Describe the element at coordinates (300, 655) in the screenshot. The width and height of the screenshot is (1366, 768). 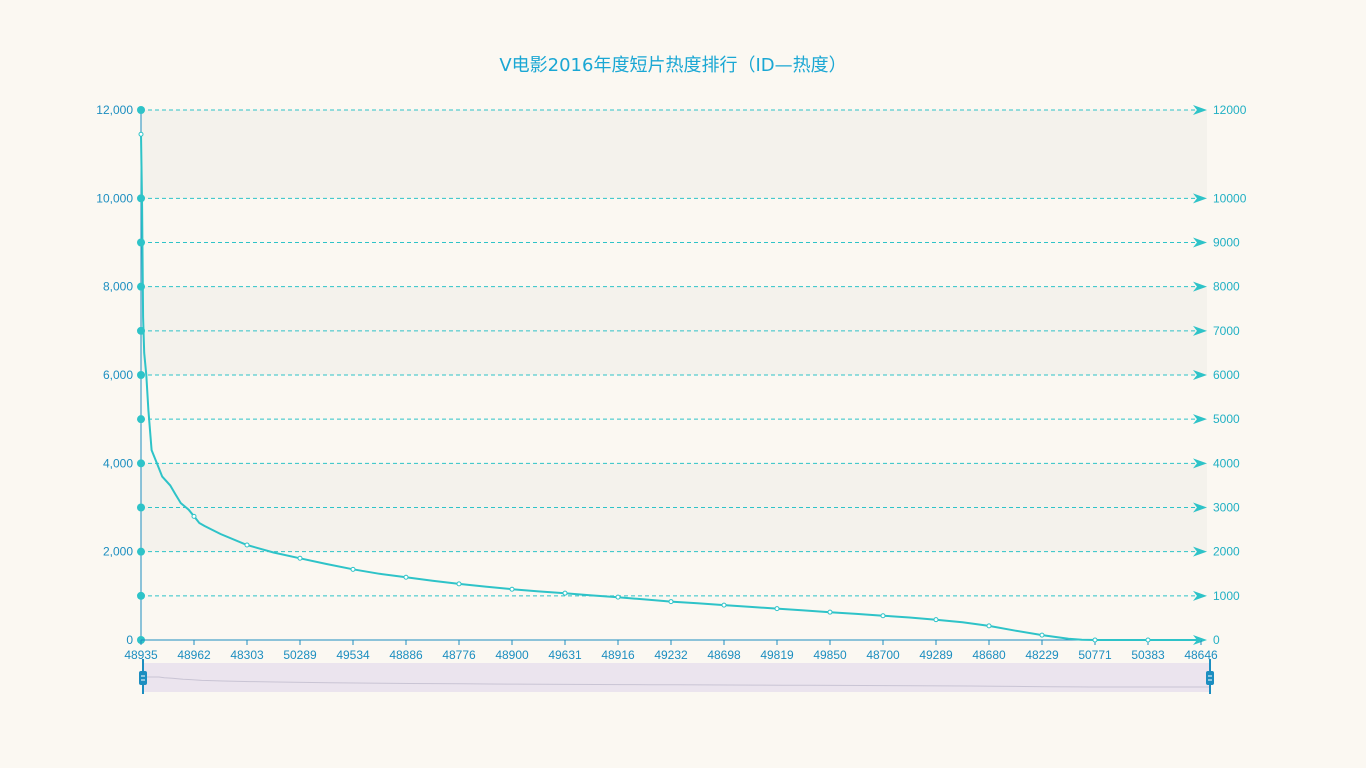
I see `x-tick-label: 50289` at that location.